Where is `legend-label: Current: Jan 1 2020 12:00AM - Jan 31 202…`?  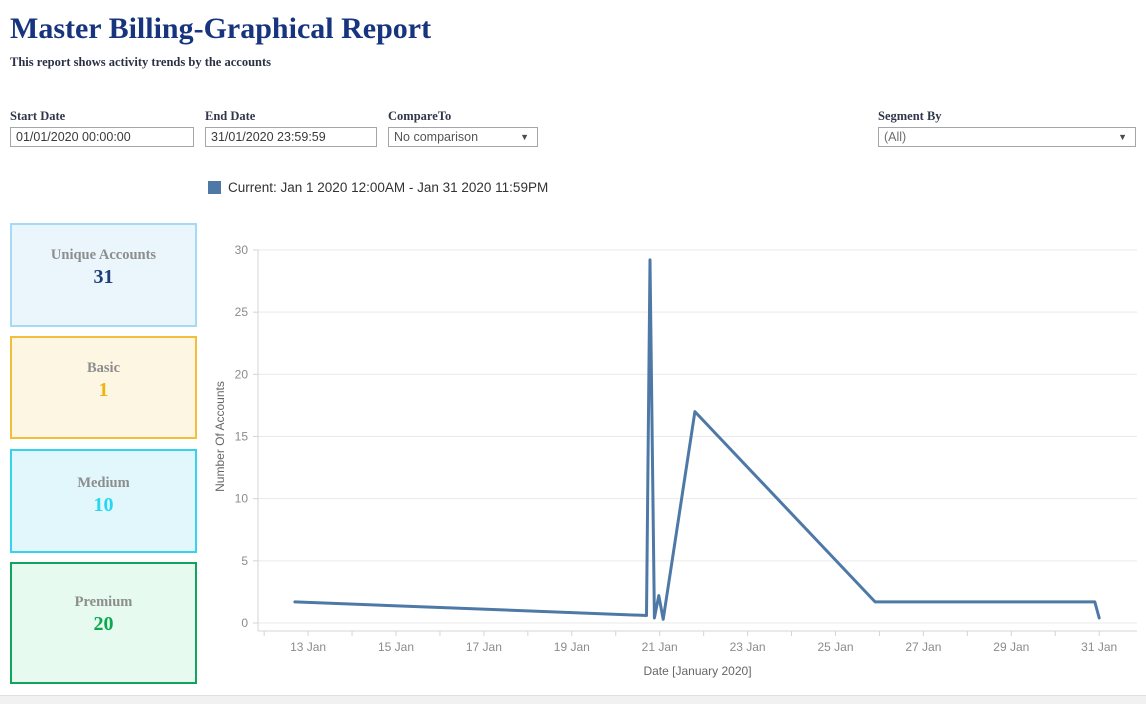 legend-label: Current: Jan 1 2020 12:00AM - Jan 31 202… is located at coordinates (388, 187).